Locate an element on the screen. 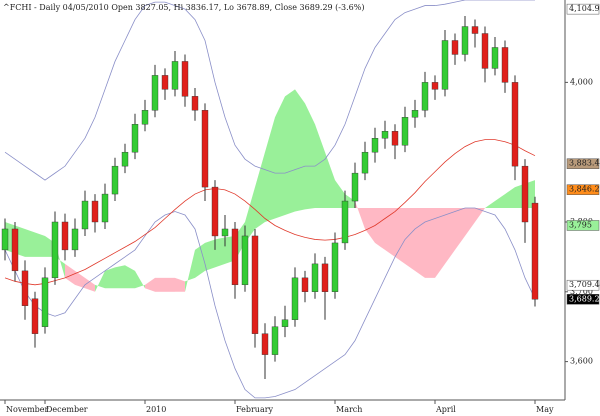  price-label: 3,883.44 is located at coordinates (584, 163).